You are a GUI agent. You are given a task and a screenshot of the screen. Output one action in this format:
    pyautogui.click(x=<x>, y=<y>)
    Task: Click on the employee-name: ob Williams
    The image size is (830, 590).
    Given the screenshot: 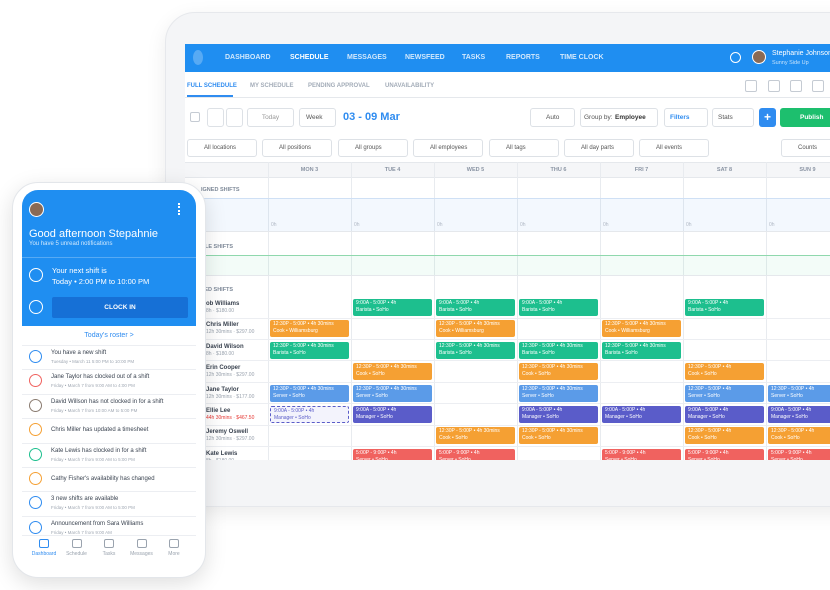 What is the action you would take?
    pyautogui.click(x=223, y=304)
    